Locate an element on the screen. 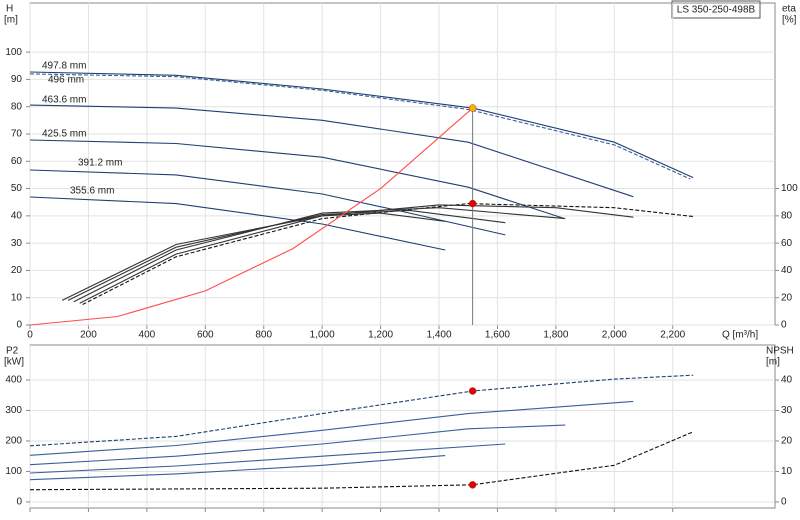  x-tick-label: 1,600 is located at coordinates (497, 335).